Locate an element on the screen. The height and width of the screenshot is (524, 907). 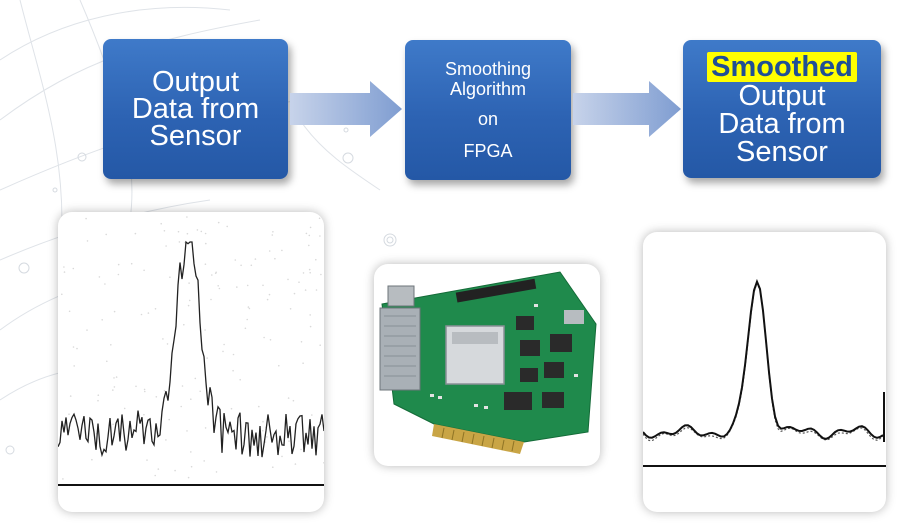
step3-line2: Data from is located at coordinates (782, 124).